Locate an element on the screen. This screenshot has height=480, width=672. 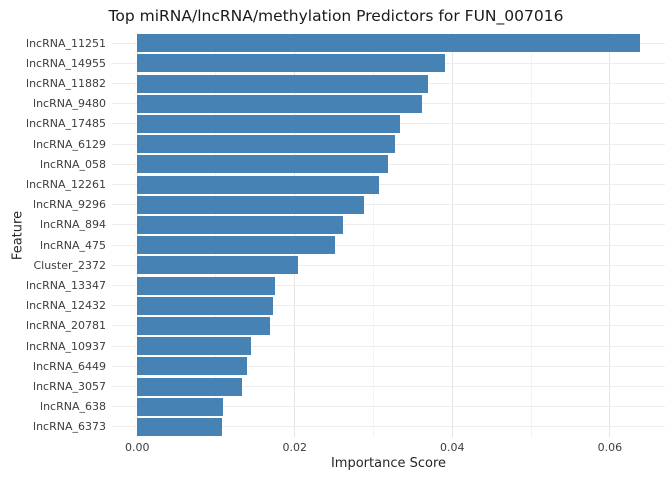
y-tick-label: lncRNA_11882 is located at coordinates (66, 83).